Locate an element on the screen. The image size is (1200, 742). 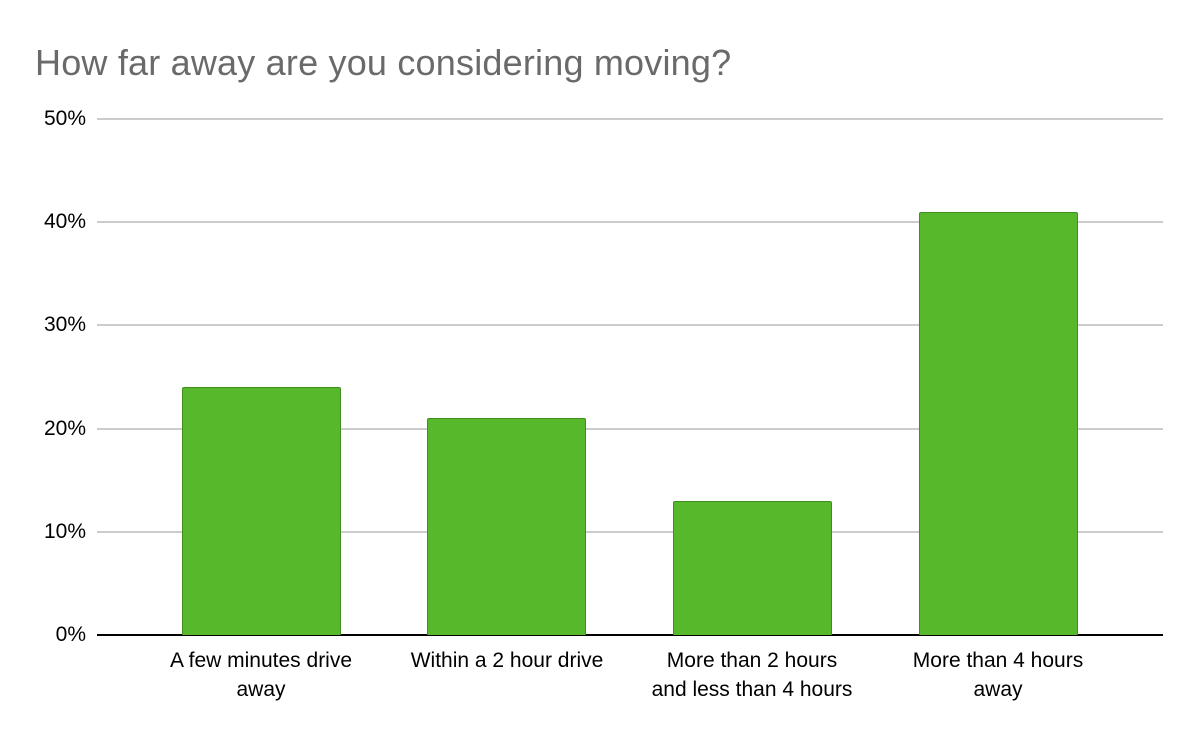
x-category-label-1: A few minutes drive away is located at coordinates (261, 675).